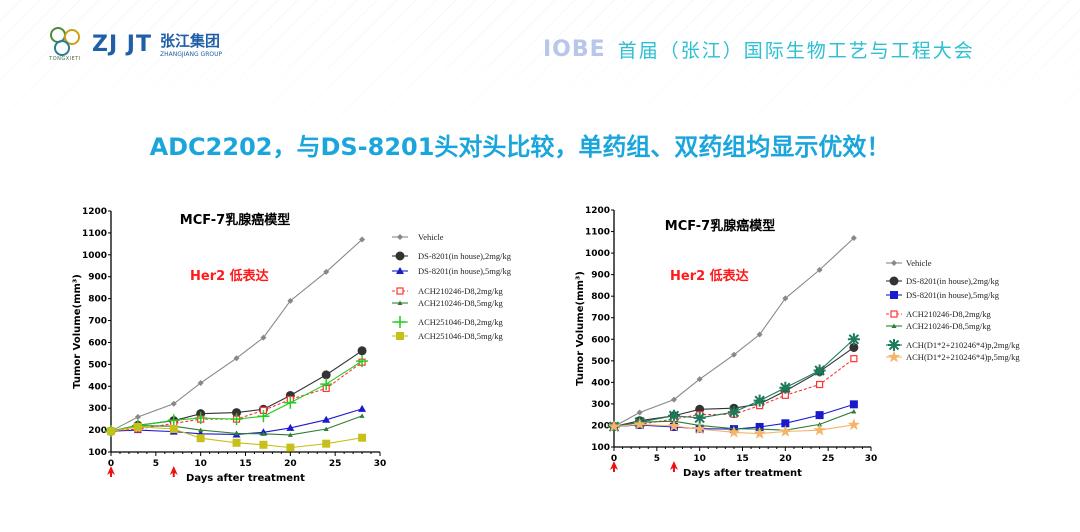 The height and width of the screenshot is (532, 1080). What do you see at coordinates (734, 332) in the screenshot?
I see `series-line` at bounding box center [734, 332].